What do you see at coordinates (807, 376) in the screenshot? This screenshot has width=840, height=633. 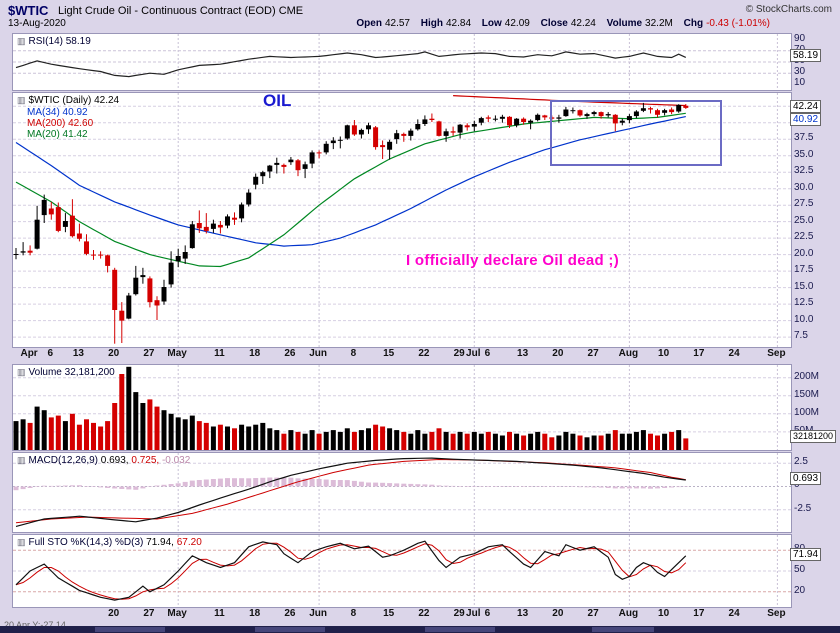 I see `y-axis-tick: 200M` at bounding box center [807, 376].